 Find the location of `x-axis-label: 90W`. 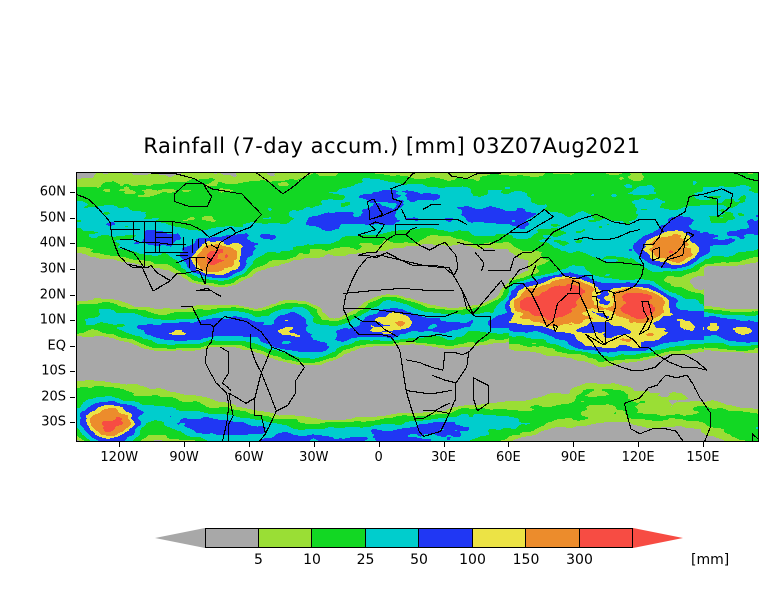

x-axis-label: 90W is located at coordinates (184, 457).